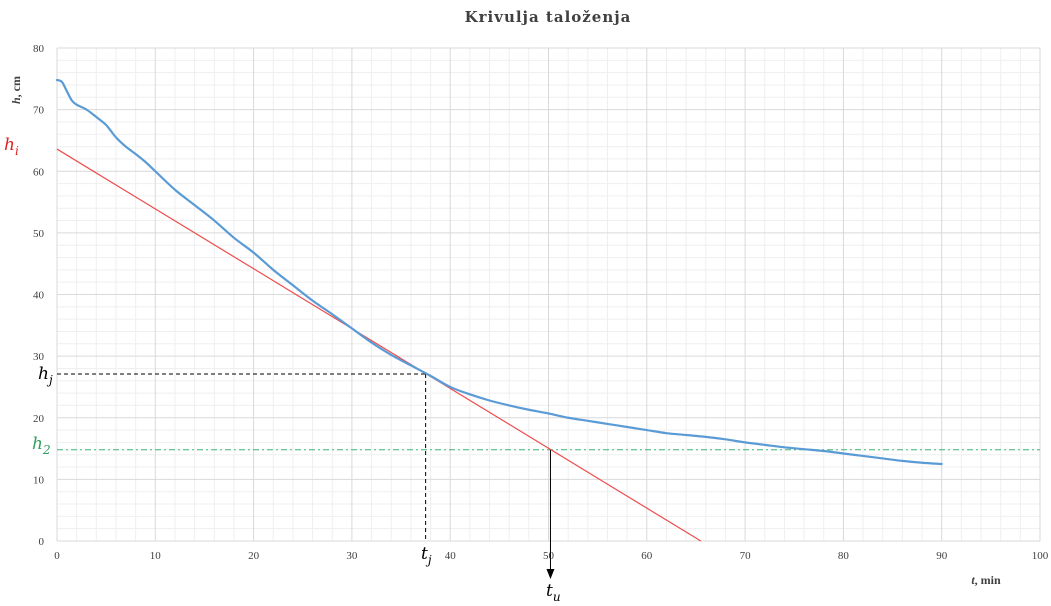  What do you see at coordinates (254, 556) in the screenshot?
I see `x-tick-label: 20` at bounding box center [254, 556].